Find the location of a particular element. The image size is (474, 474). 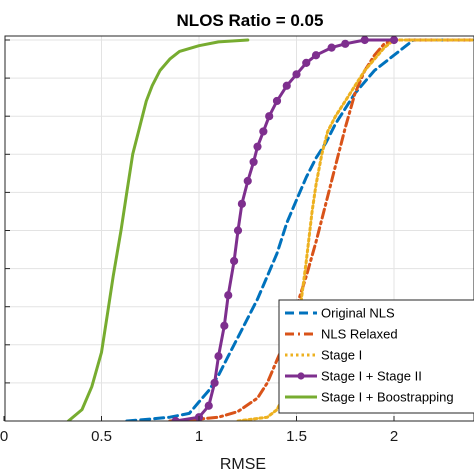

x-tick-label: 2 is located at coordinates (394, 436).